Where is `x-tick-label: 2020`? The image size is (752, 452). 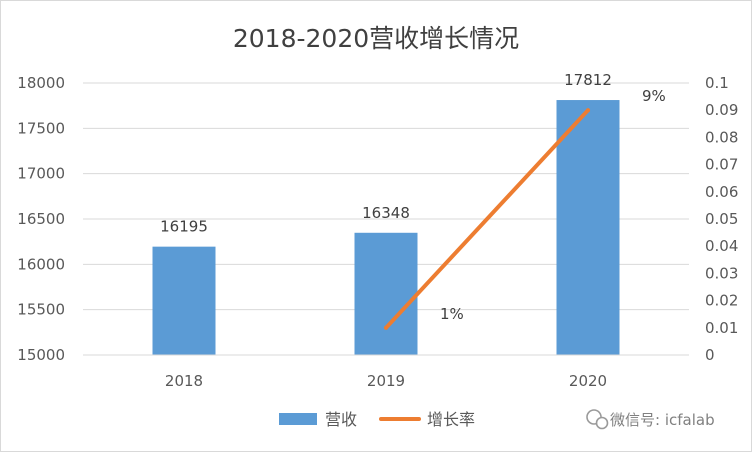 x-tick-label: 2020 is located at coordinates (588, 381).